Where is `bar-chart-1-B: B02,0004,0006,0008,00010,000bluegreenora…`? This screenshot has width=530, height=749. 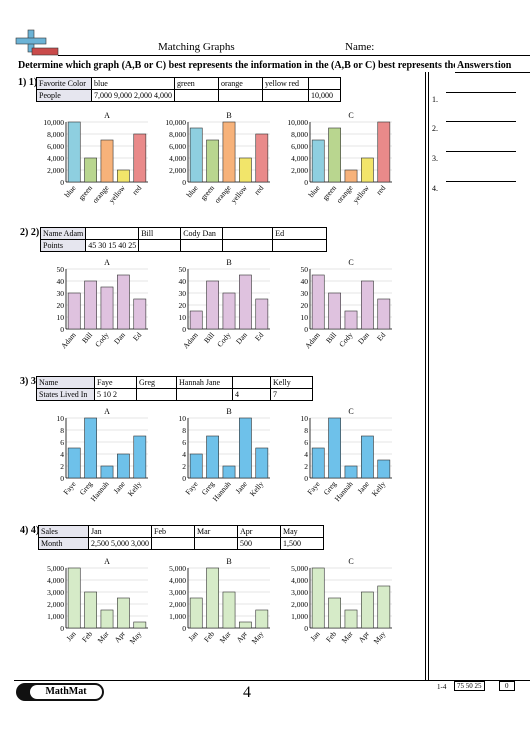
bar-chart-1-B: B02,0004,0006,0008,00010,000bluegreenora… is located at coordinates (217, 158).